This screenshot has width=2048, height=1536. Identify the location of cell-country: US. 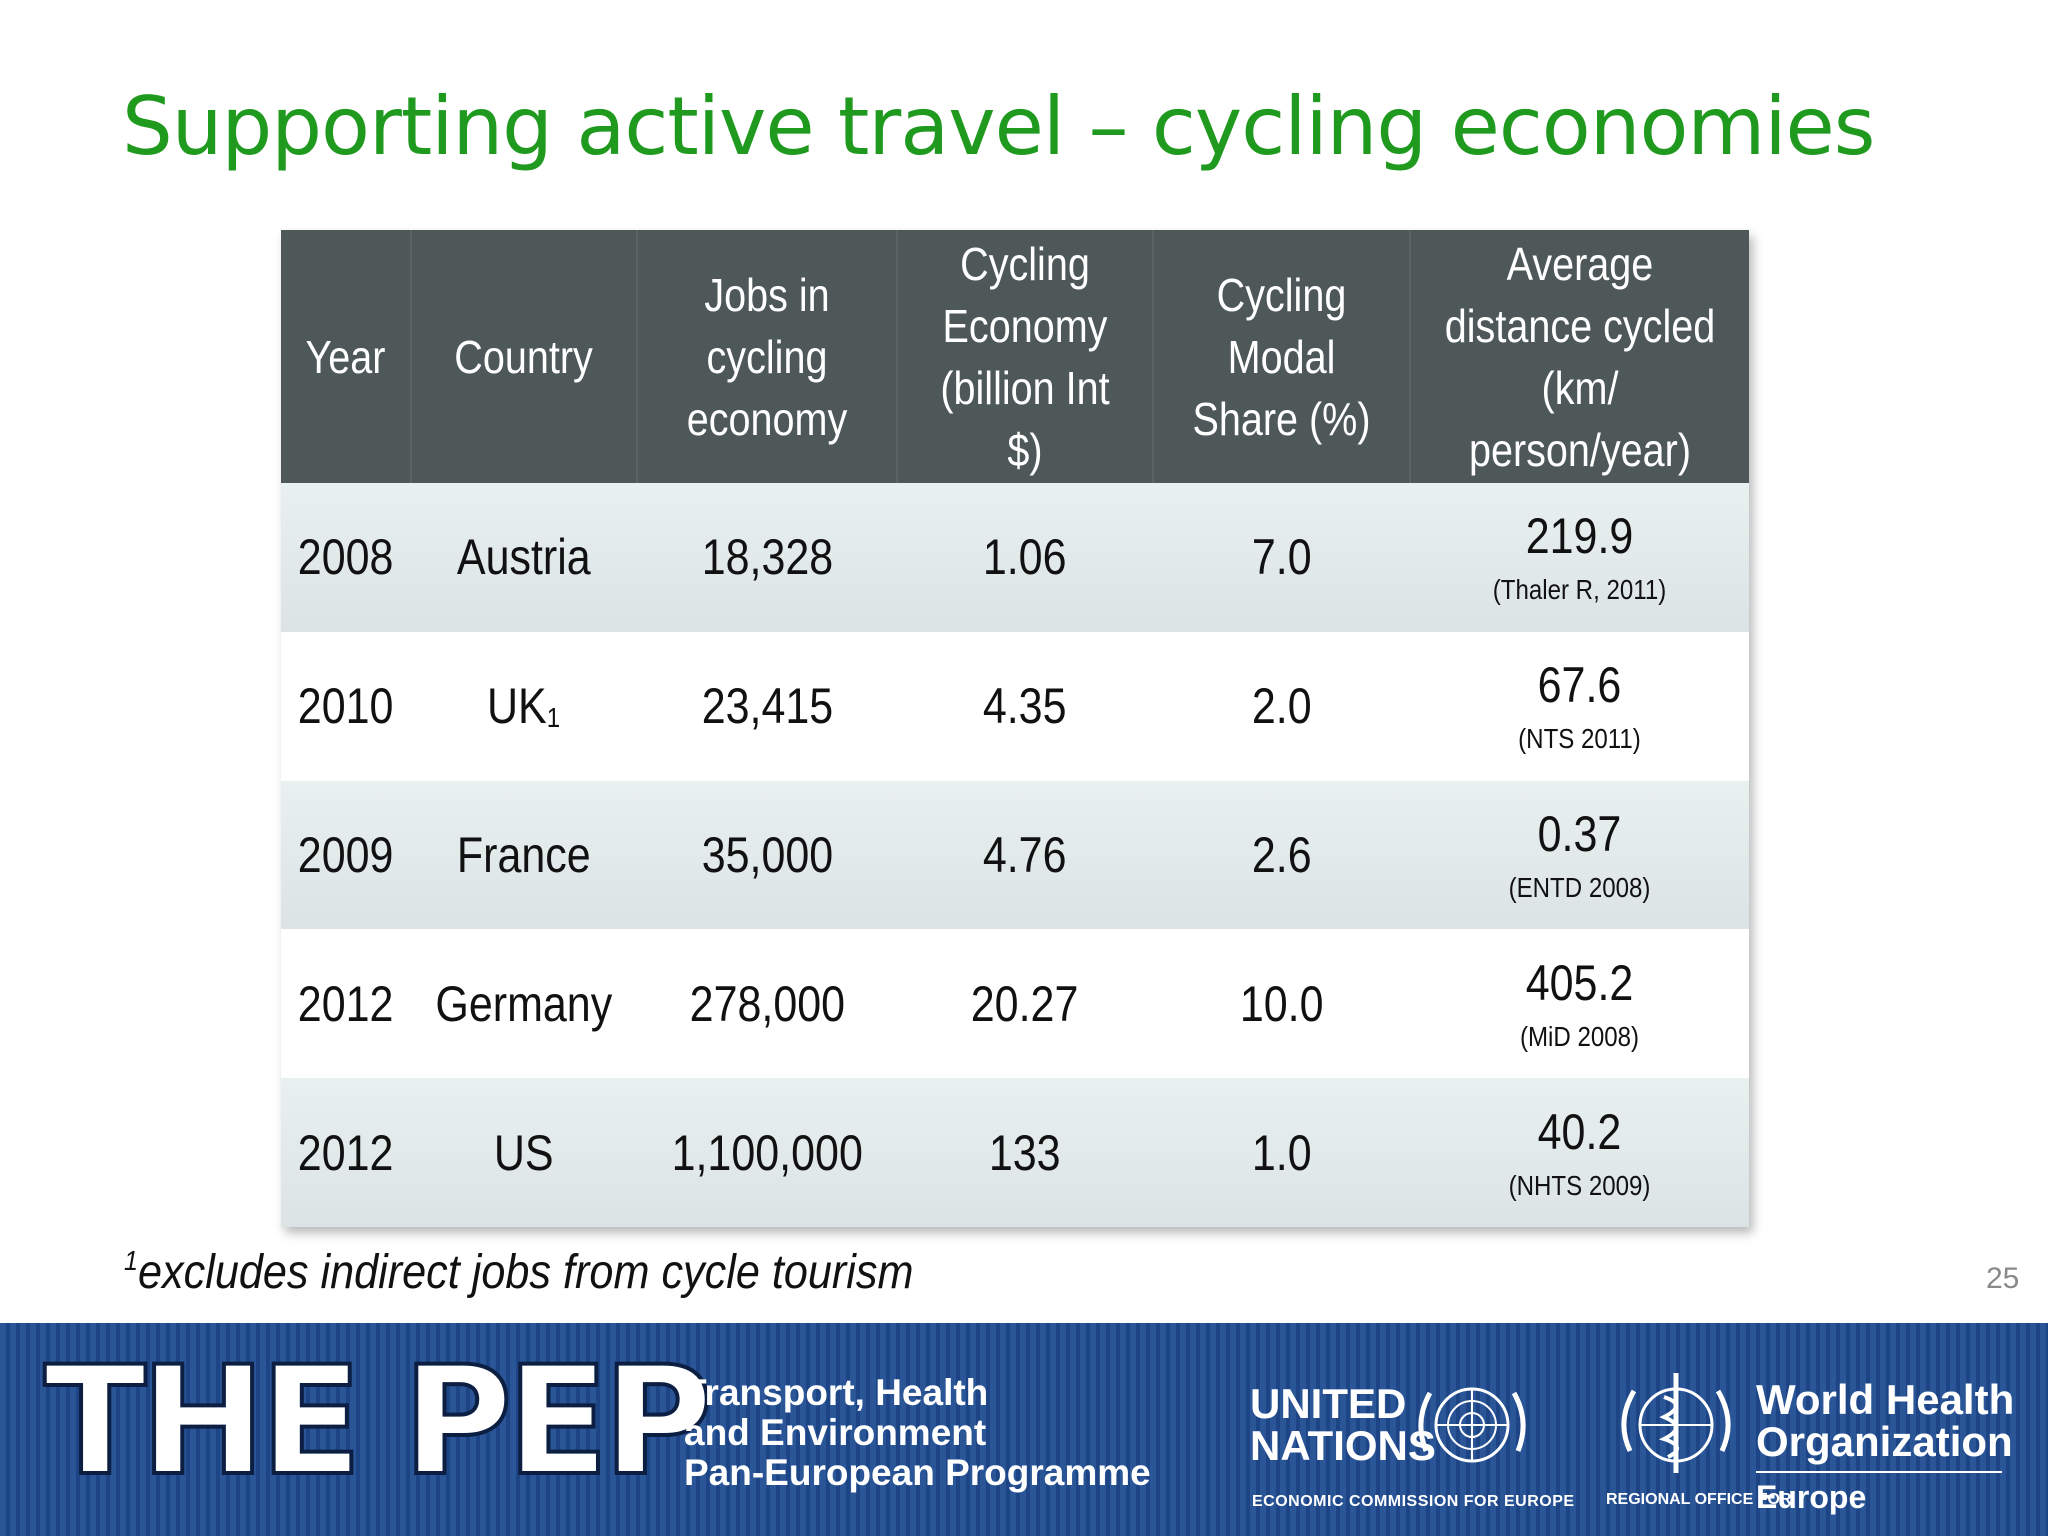
(524, 1152).